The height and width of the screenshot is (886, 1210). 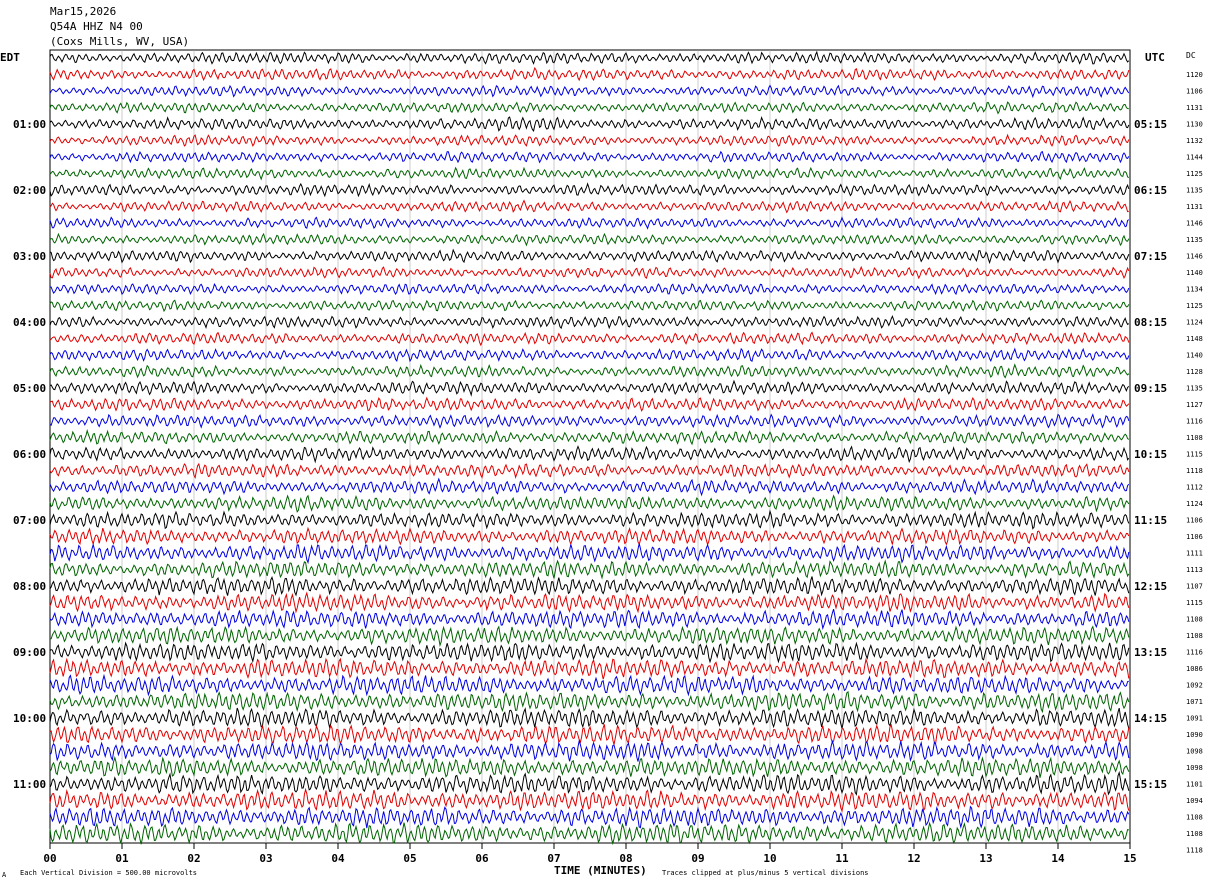 I want to click on corner-mark: A, so click(x=4, y=875).